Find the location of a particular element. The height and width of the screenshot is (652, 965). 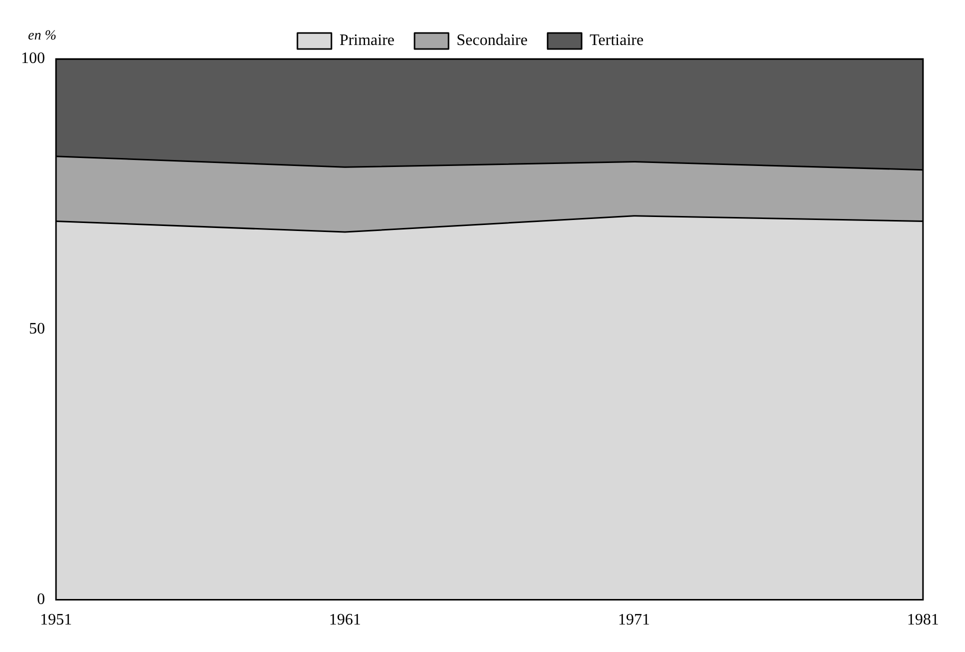

y-tick-label: 0 is located at coordinates (41, 599).